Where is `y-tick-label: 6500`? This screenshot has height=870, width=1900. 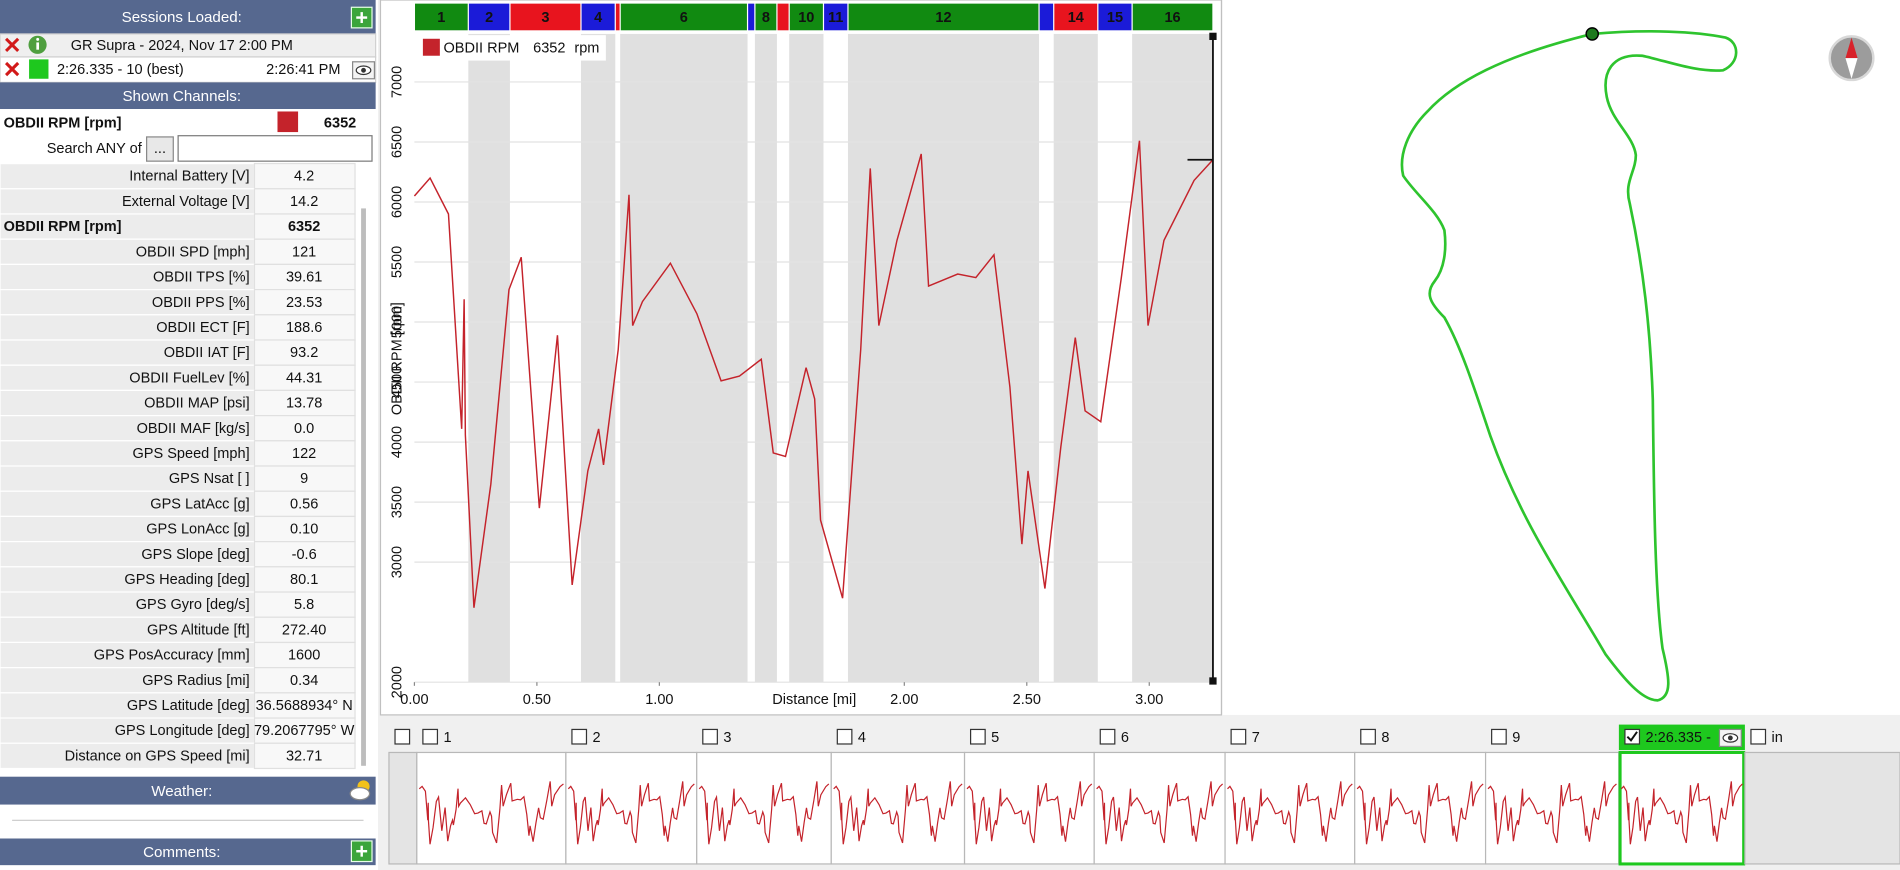 y-tick-label: 6500 is located at coordinates (397, 142).